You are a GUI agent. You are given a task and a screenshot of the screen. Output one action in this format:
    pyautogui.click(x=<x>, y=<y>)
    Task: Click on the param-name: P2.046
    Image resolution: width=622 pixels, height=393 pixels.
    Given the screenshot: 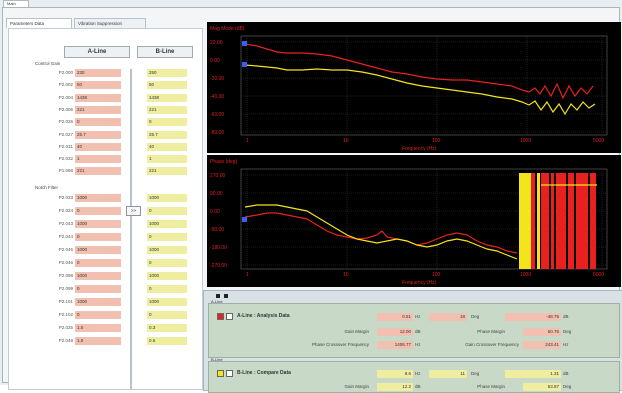 What is the action you would take?
    pyautogui.click(x=65, y=262)
    